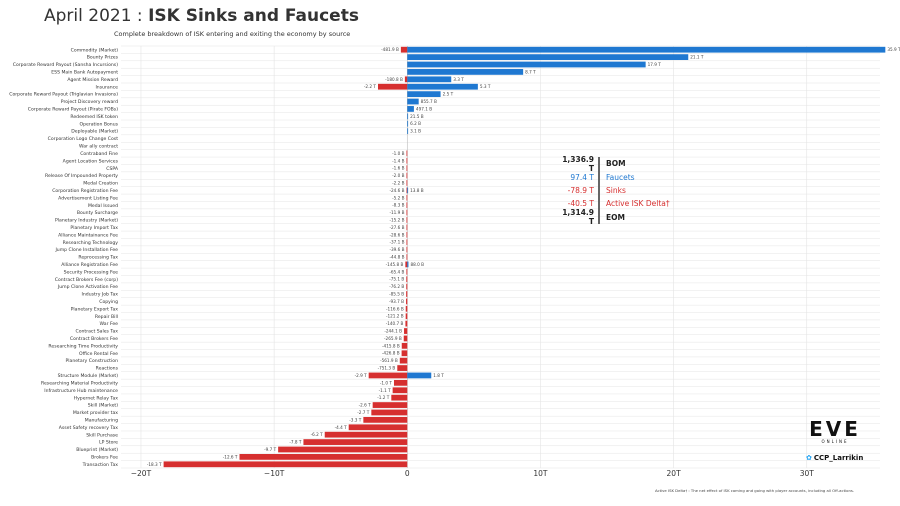 Image resolution: width=900 pixels, height=506 pixels. I want to click on category-label: Bounty Surcharge, so click(97, 213).